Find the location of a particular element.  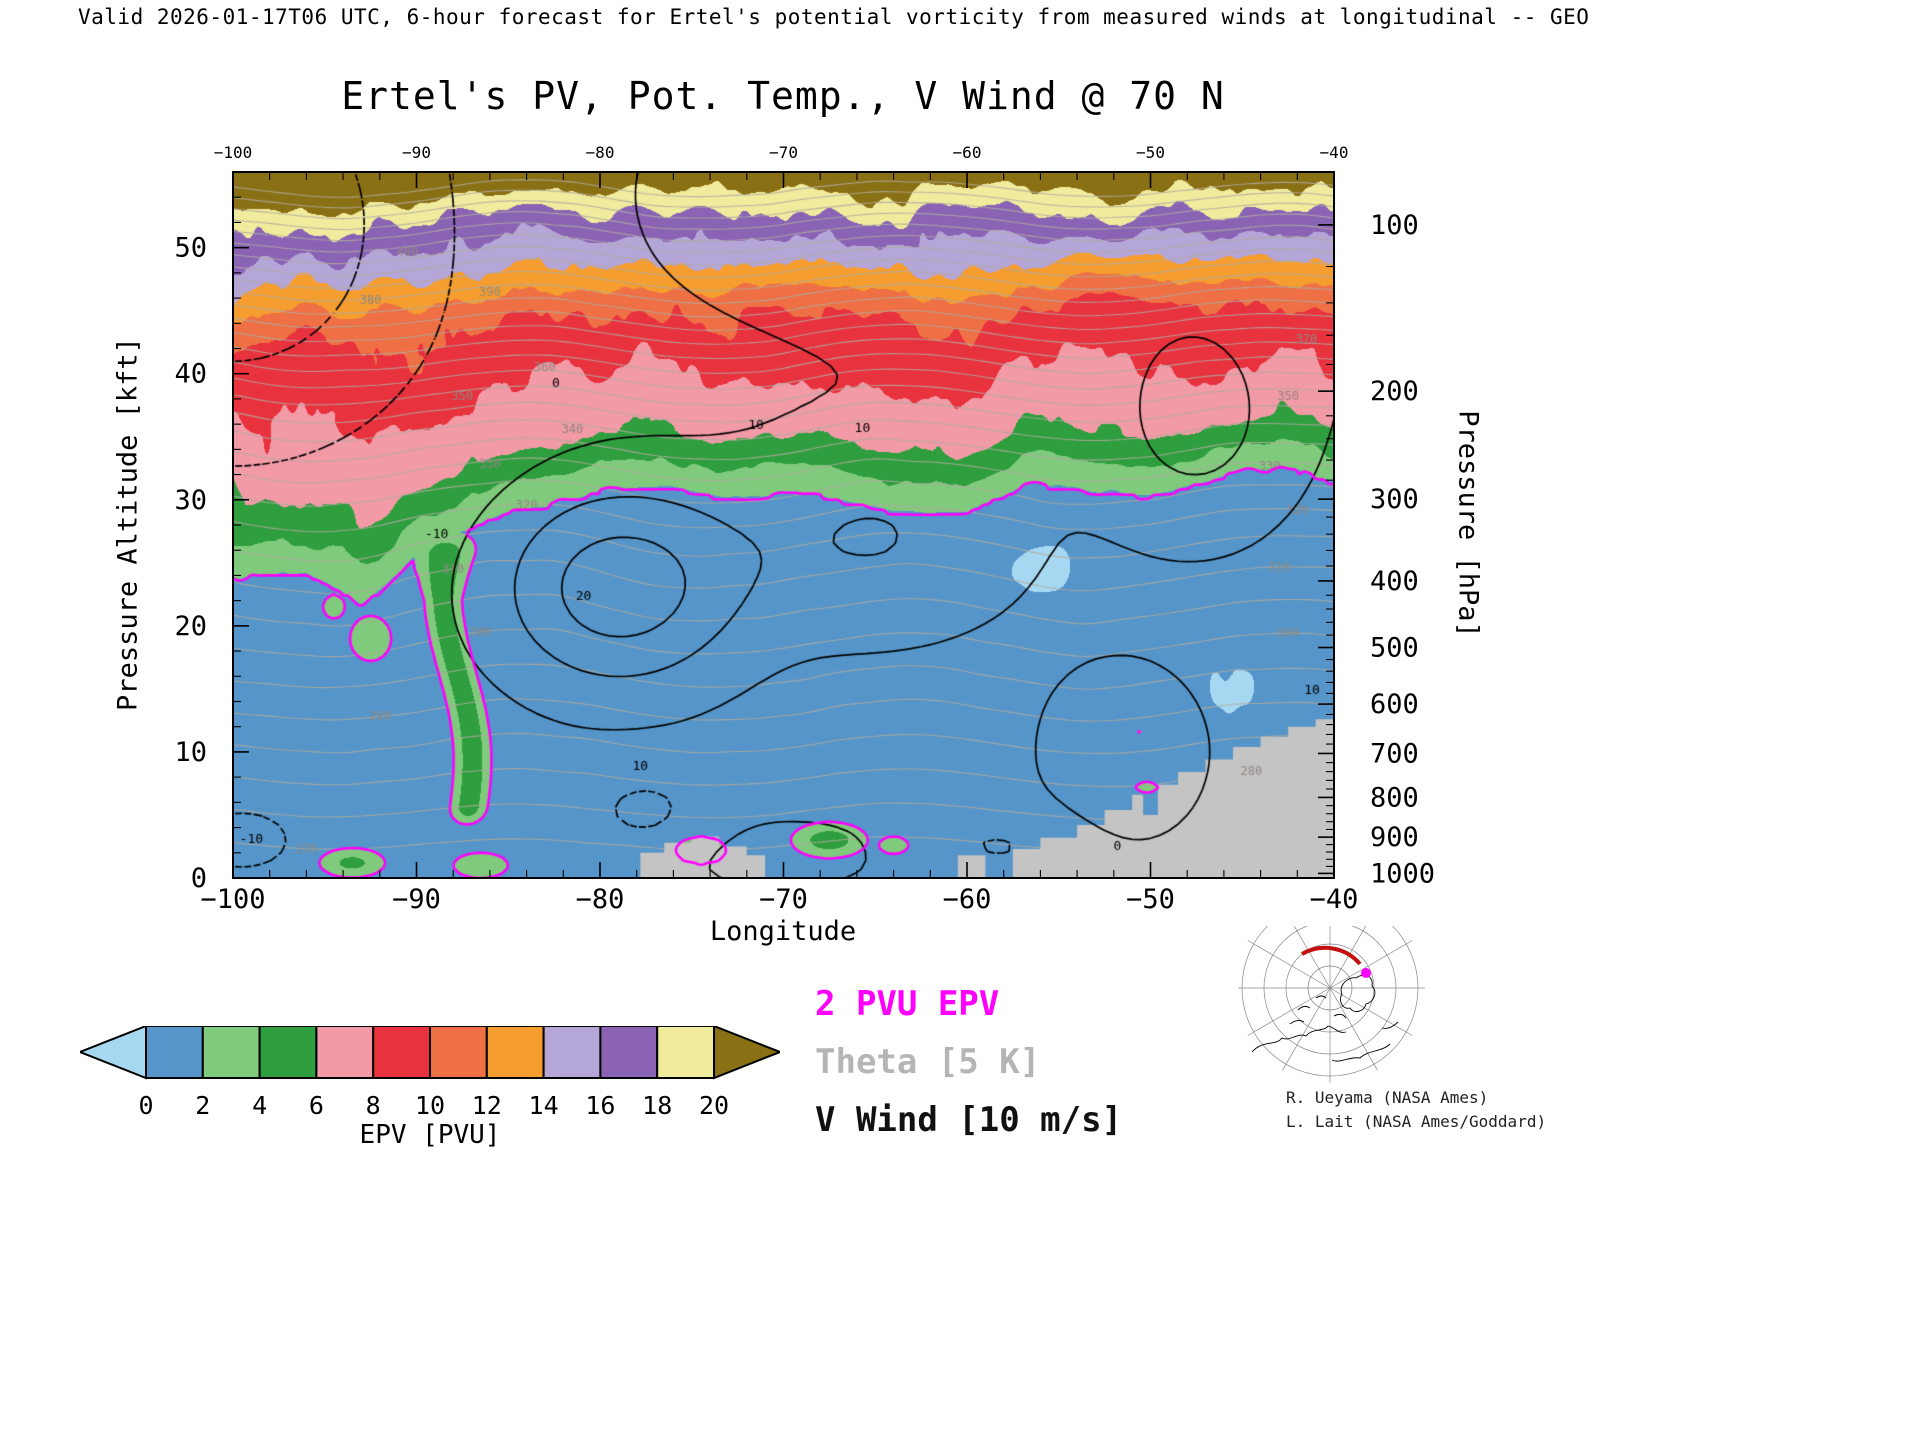

y-axis-tick-label: 50 is located at coordinates (190, 248).